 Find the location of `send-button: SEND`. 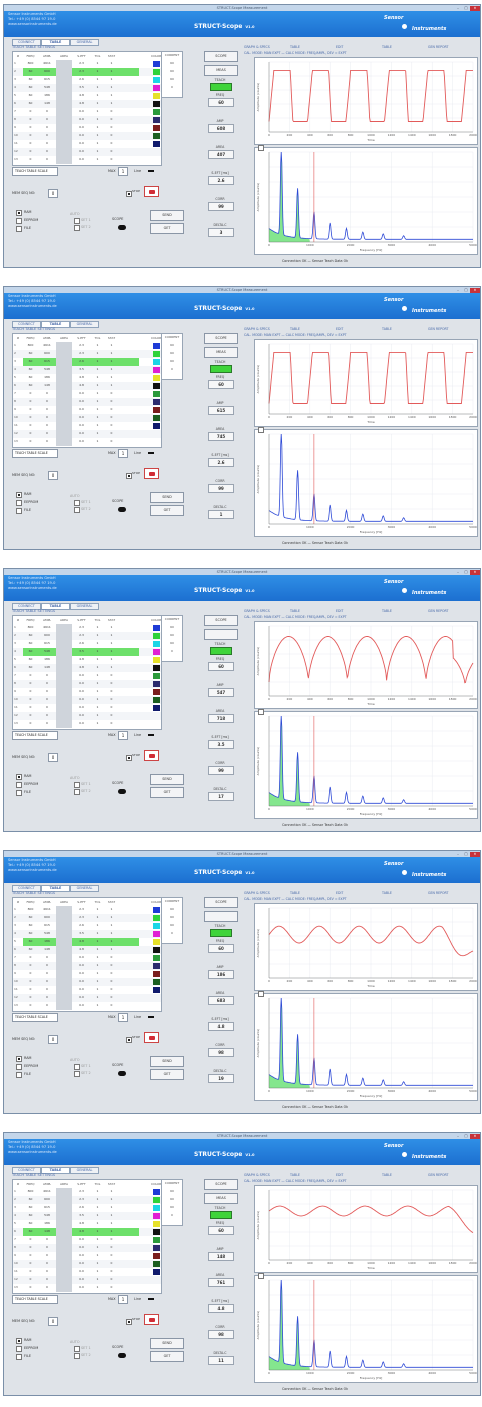

send-button: SEND is located at coordinates (167, 497).